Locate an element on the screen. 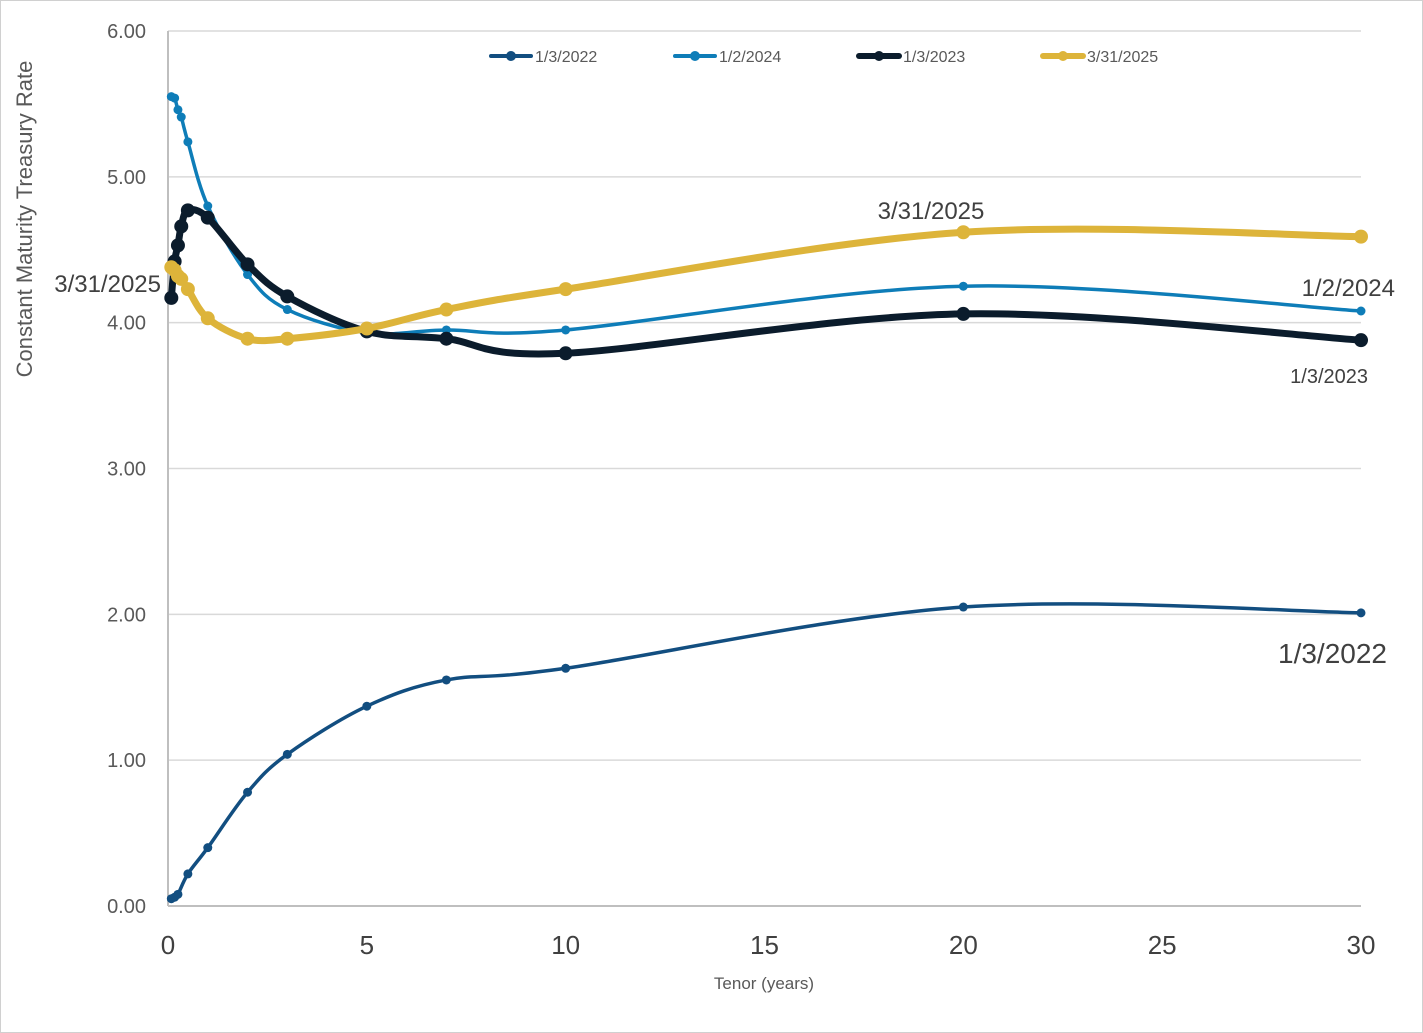 Image resolution: width=1423 pixels, height=1033 pixels. legend-label: 3/31/2025 is located at coordinates (1122, 57).